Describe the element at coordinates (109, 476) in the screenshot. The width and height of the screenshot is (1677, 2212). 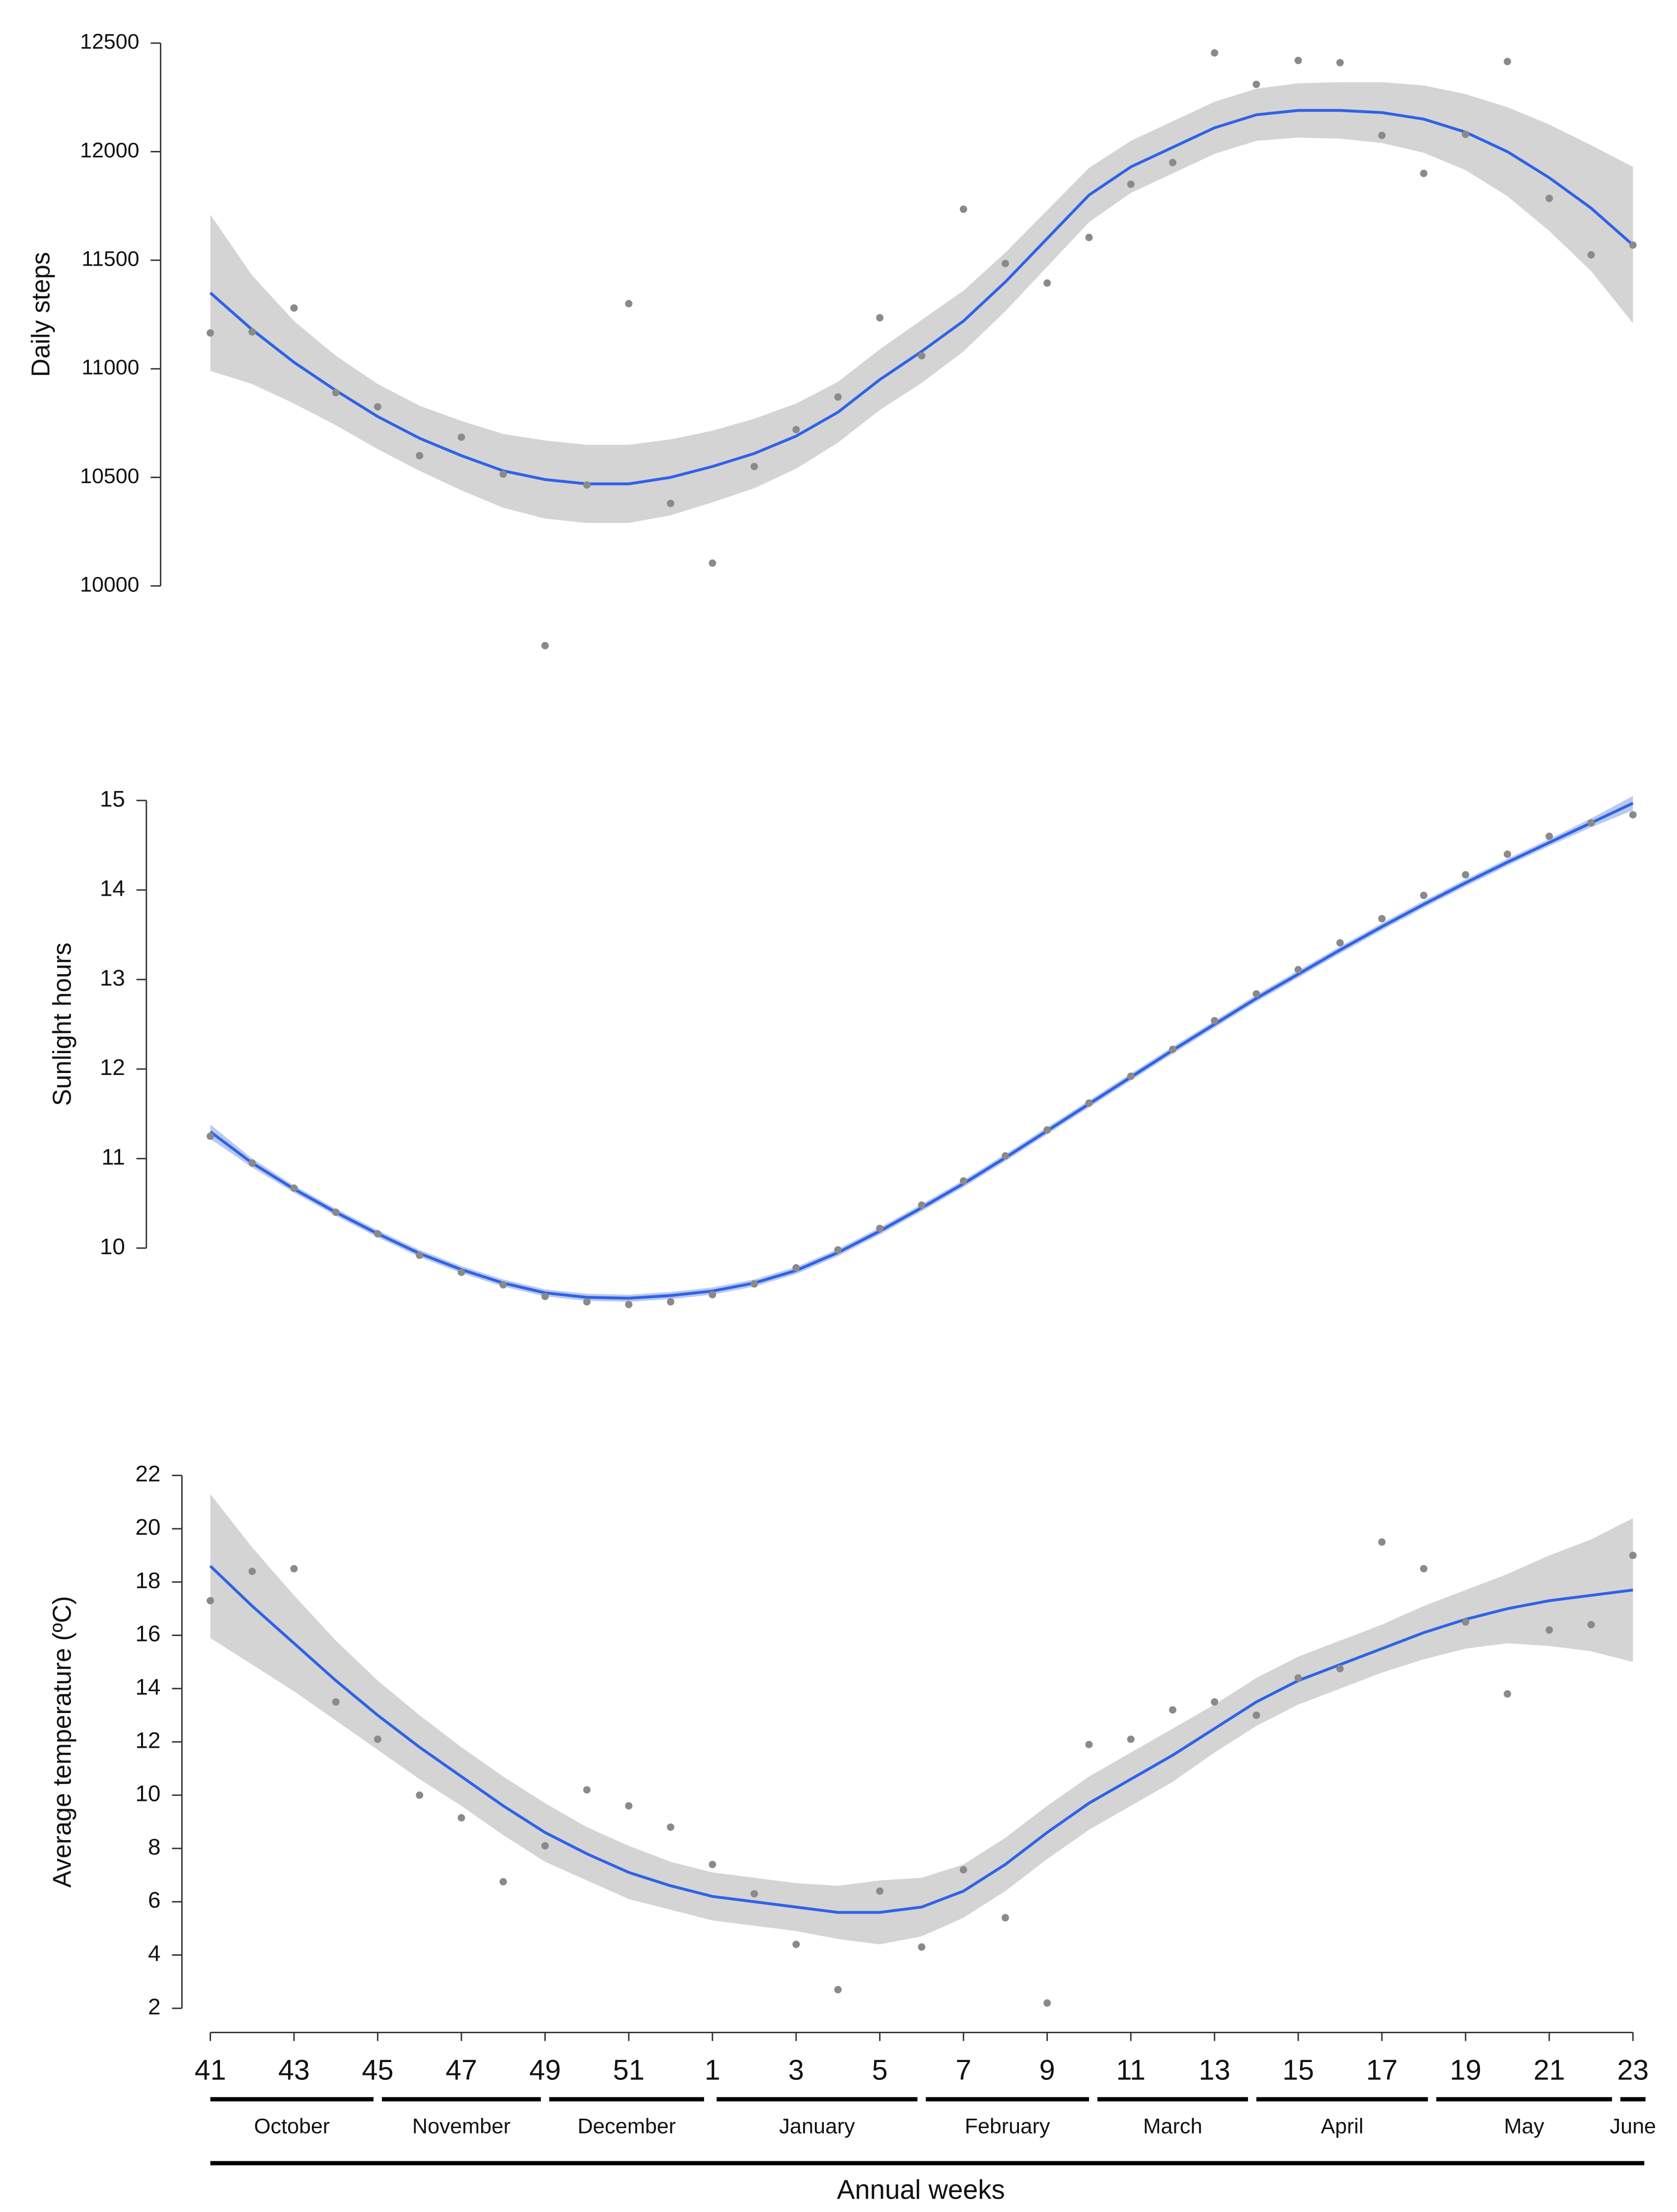
I see `y-tick-label: 10500` at that location.